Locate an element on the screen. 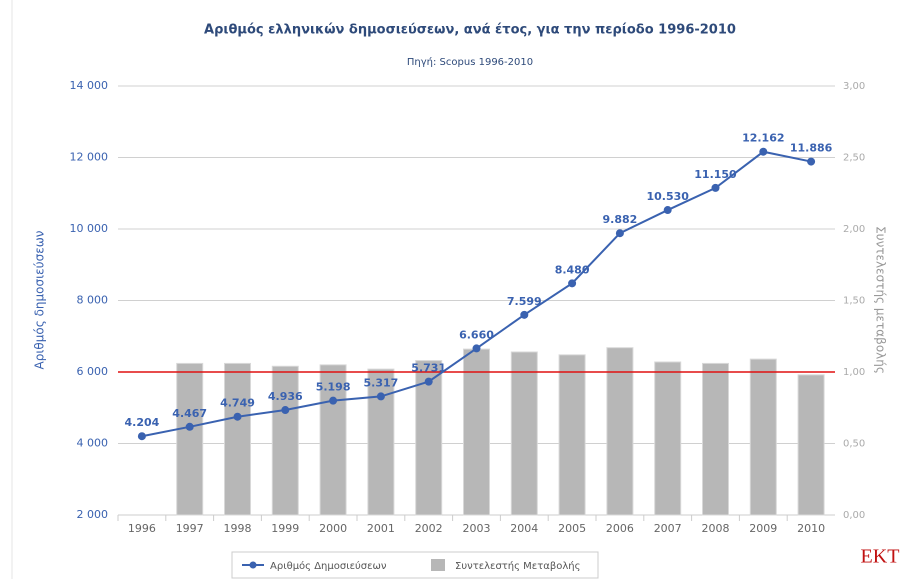 This screenshot has height=579, width=914. x-tick-label: 2008 is located at coordinates (716, 528).